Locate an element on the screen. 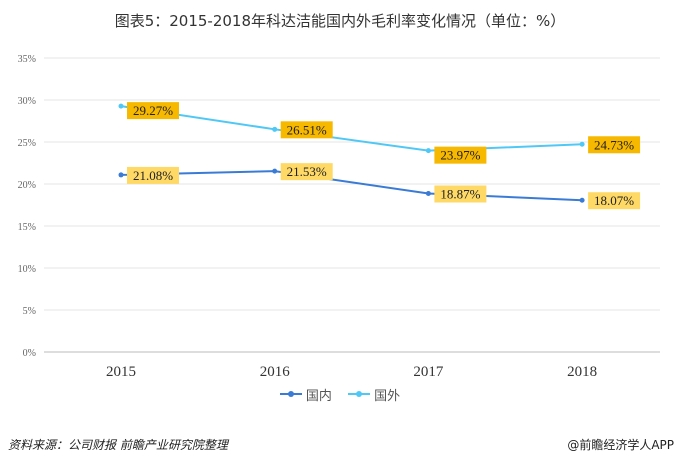  x-tick-label: 2017 is located at coordinates (428, 372).